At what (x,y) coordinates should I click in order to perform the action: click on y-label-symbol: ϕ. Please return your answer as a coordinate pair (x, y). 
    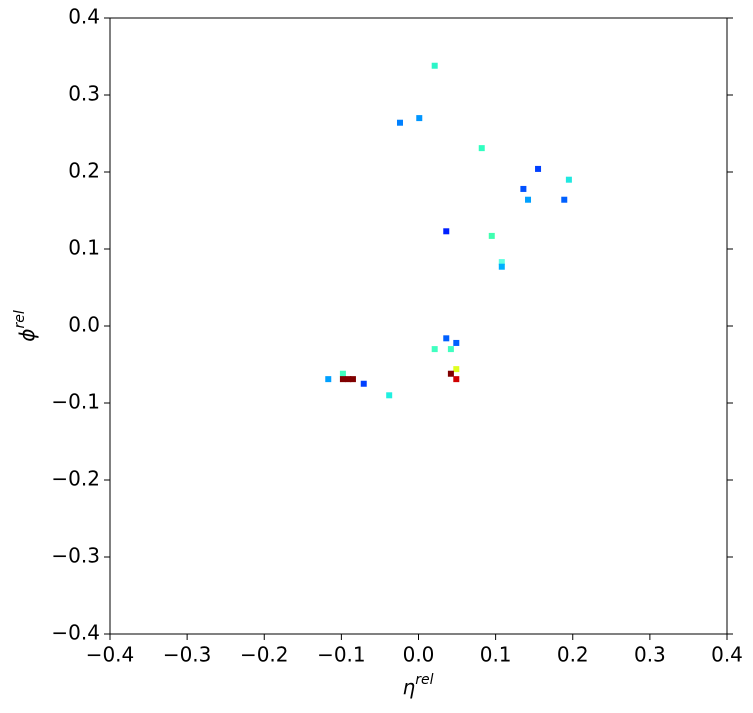
    Looking at the image, I should click on (27, 335).